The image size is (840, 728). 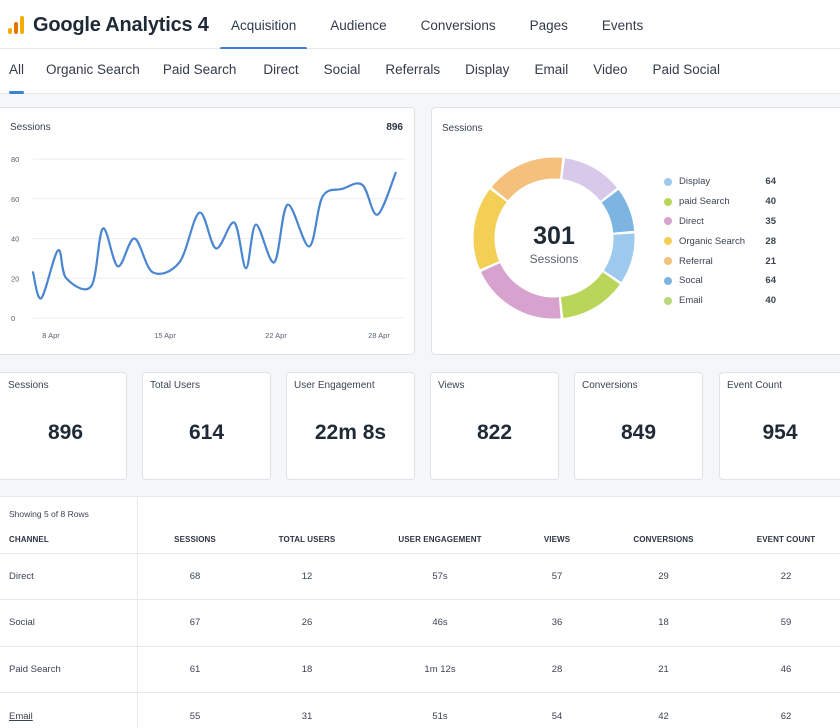 I want to click on y-tick-label: 40, so click(x=15, y=239).